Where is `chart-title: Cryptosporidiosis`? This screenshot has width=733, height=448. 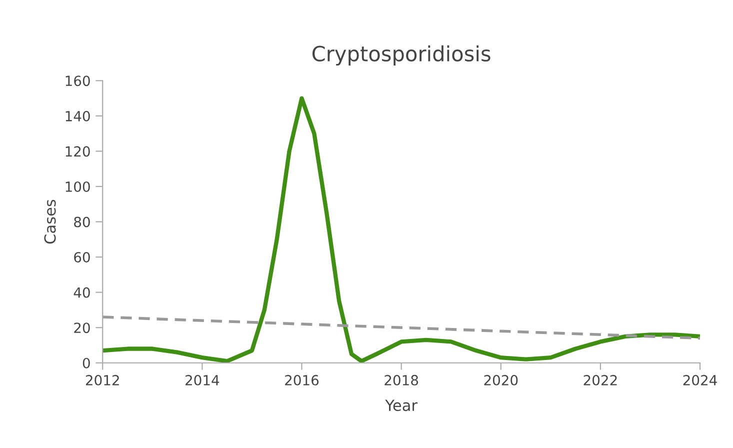 chart-title: Cryptosporidiosis is located at coordinates (401, 55).